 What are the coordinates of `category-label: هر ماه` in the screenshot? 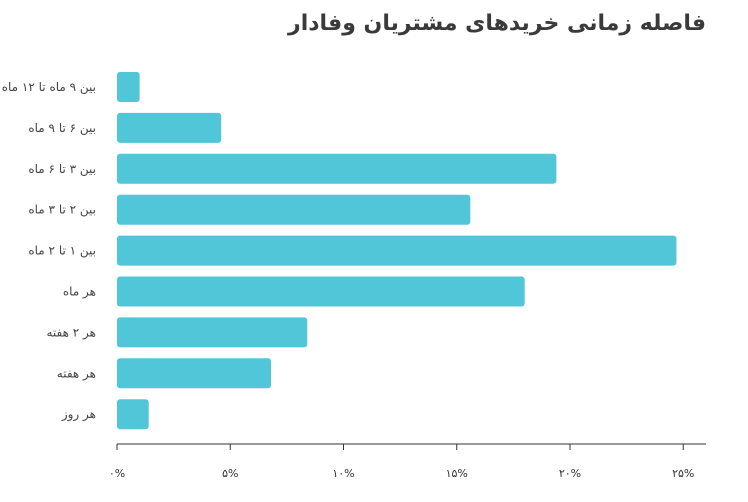 It's located at (79, 292).